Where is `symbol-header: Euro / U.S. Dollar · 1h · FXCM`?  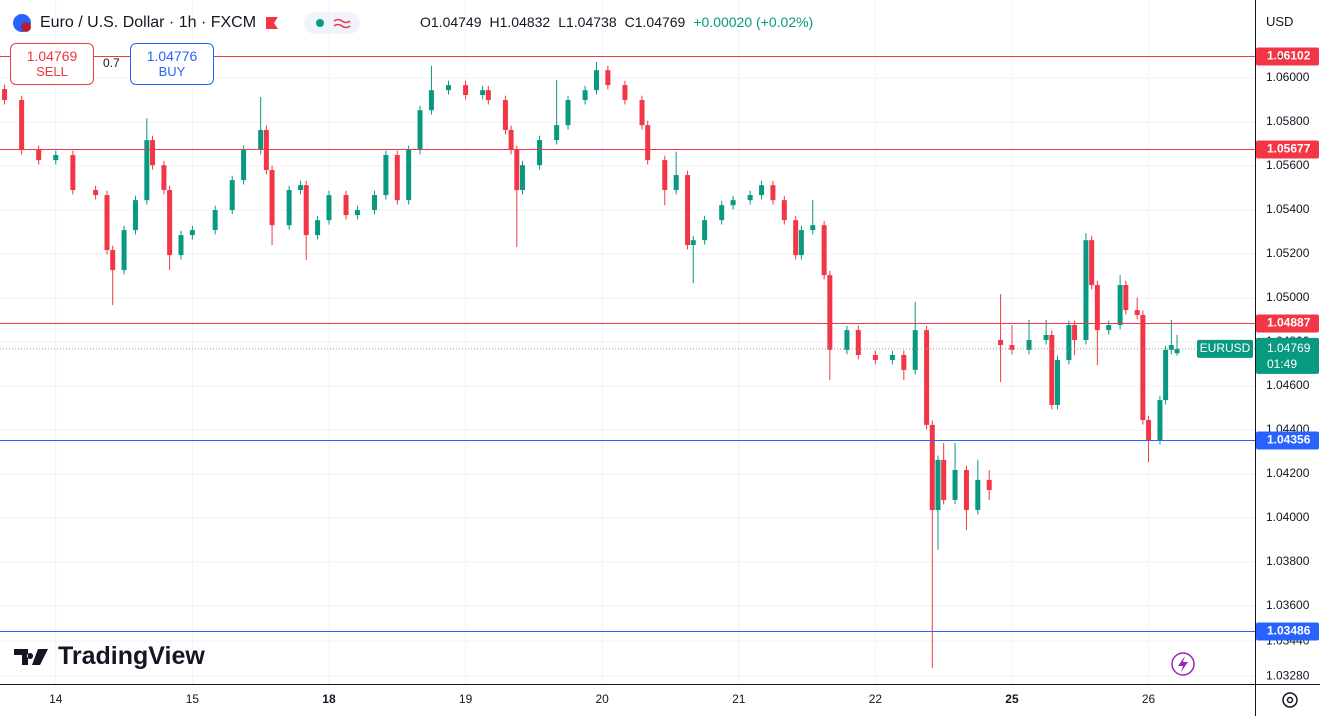
symbol-header: Euro / U.S. Dollar · 1h · FXCM is located at coordinates (186, 23).